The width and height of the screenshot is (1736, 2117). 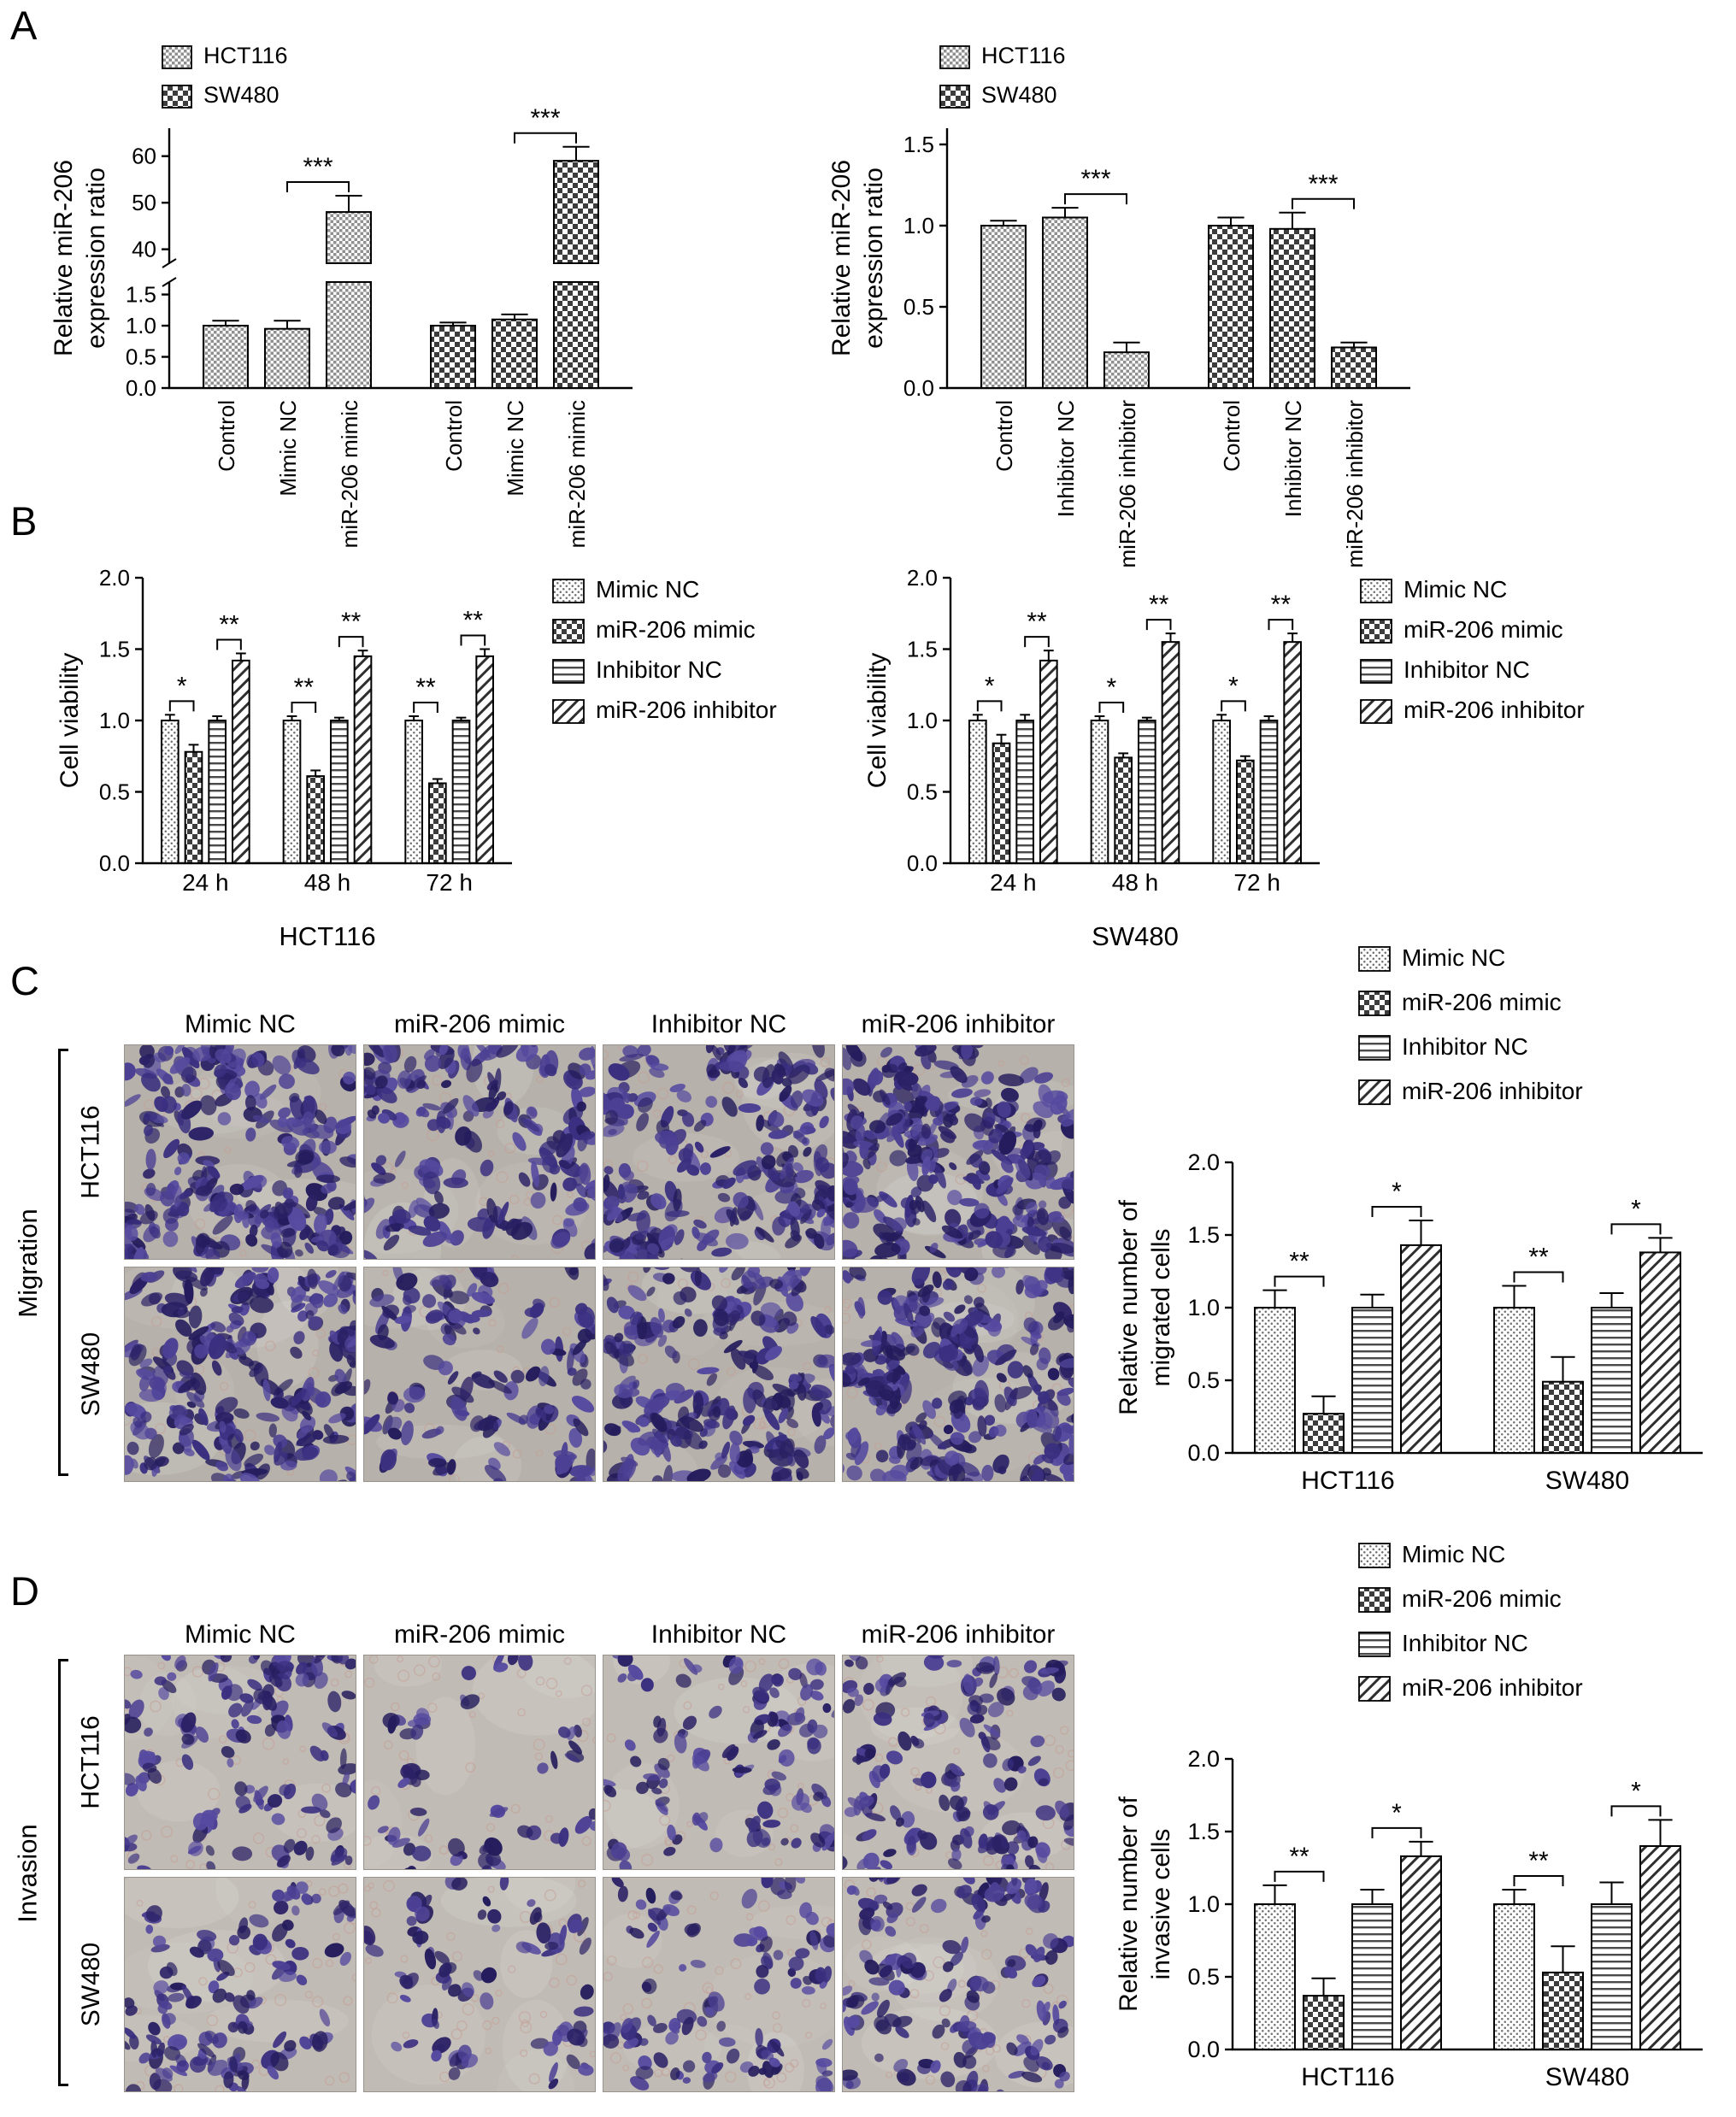 I want to click on micrograph-migration-sw480-mir206-mimic, so click(x=480, y=1374).